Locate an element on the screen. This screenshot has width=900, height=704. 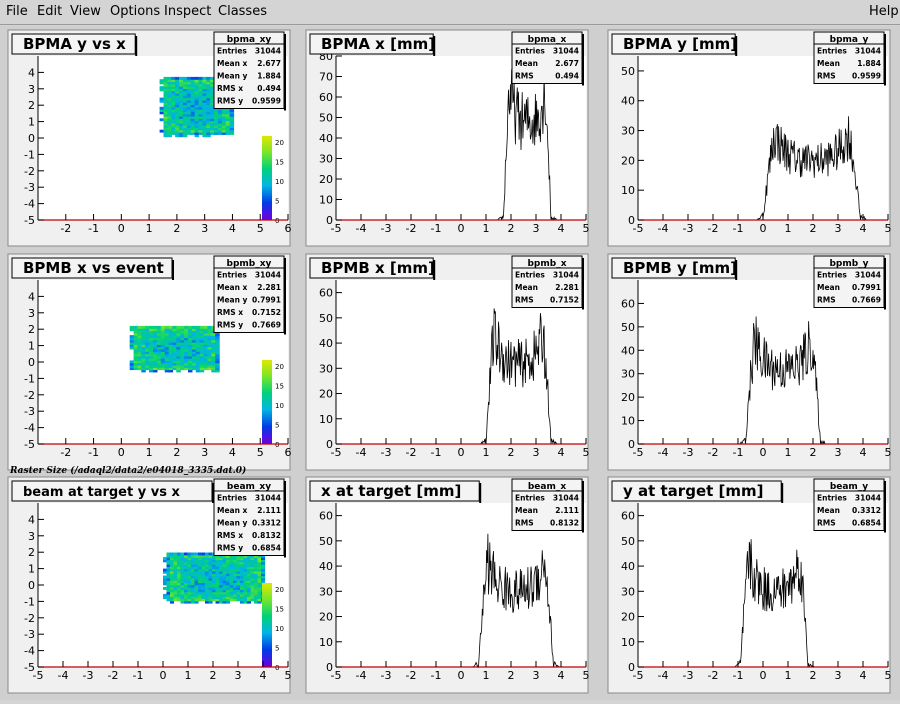
menu-view: View is located at coordinates (85, 11).